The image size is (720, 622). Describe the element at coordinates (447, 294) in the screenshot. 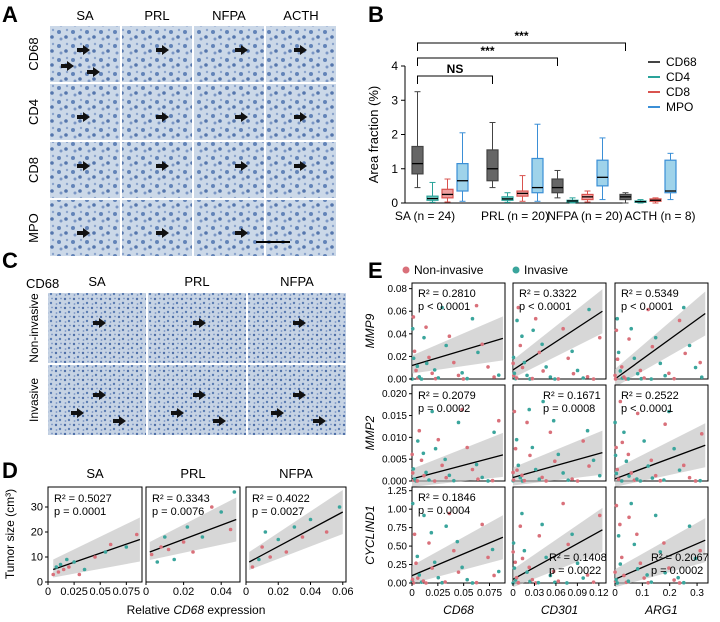

I see `r2-label: R² = 0.2810` at that location.